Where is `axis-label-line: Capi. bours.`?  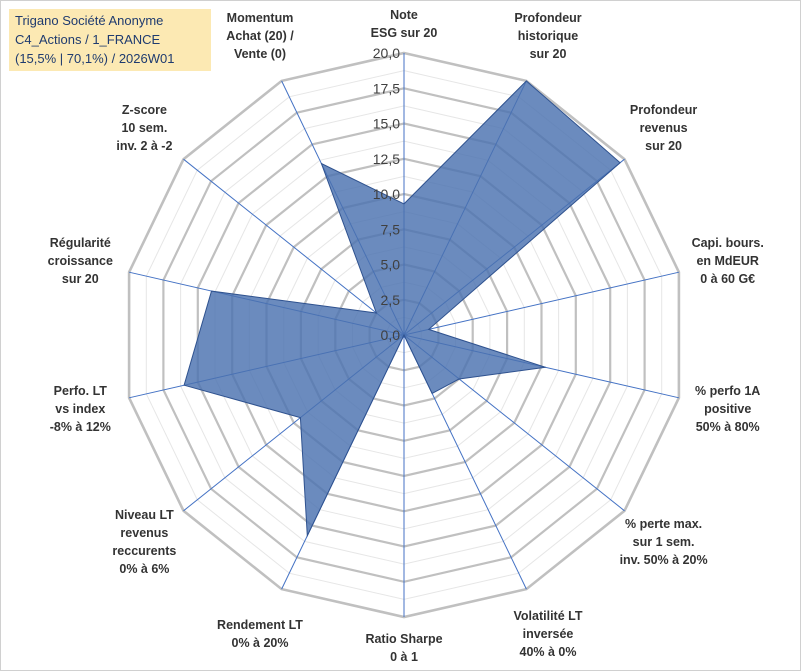 axis-label-line: Capi. bours. is located at coordinates (728, 243).